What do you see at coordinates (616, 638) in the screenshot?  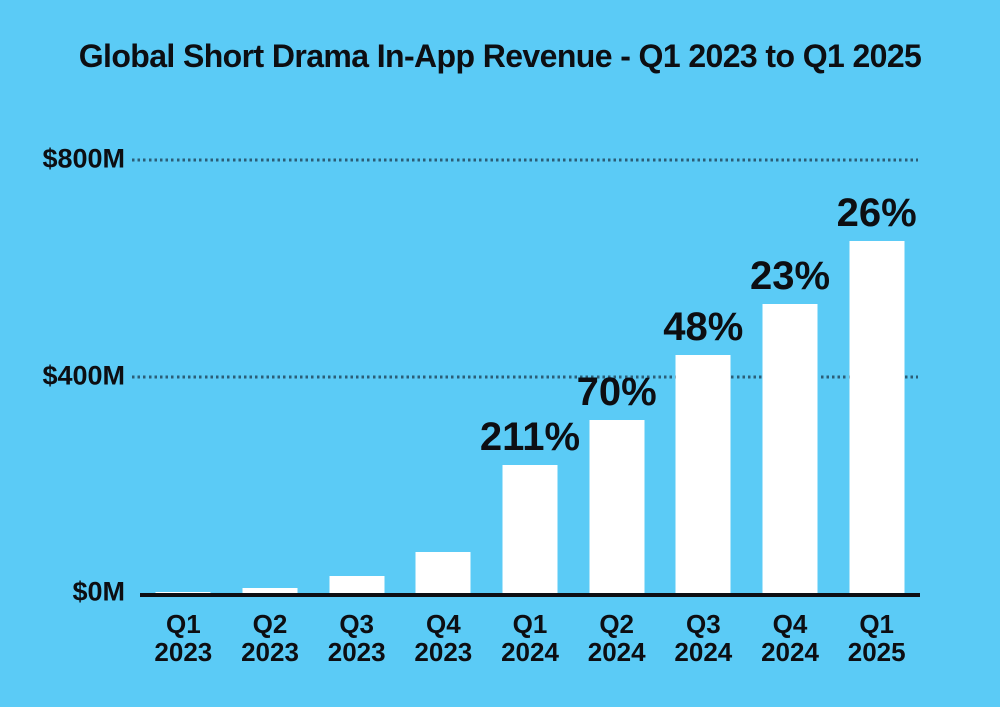 I see `x-tick-label: Q2 2024` at bounding box center [616, 638].